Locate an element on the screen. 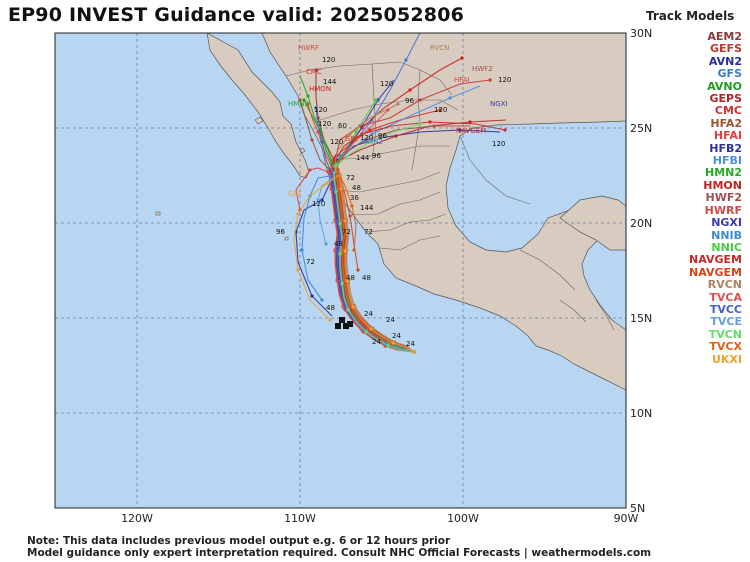 The image size is (750, 562). forecast-hour-label: 36 is located at coordinates (354, 198).